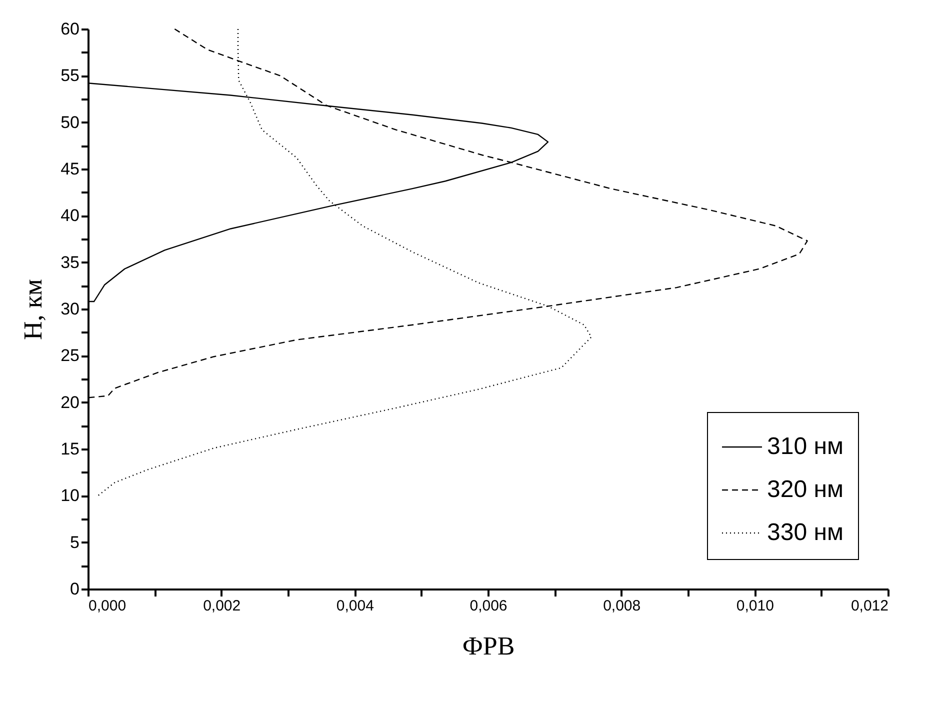  Describe the element at coordinates (355, 606) in the screenshot. I see `x-tick-label: 0,004` at that location.